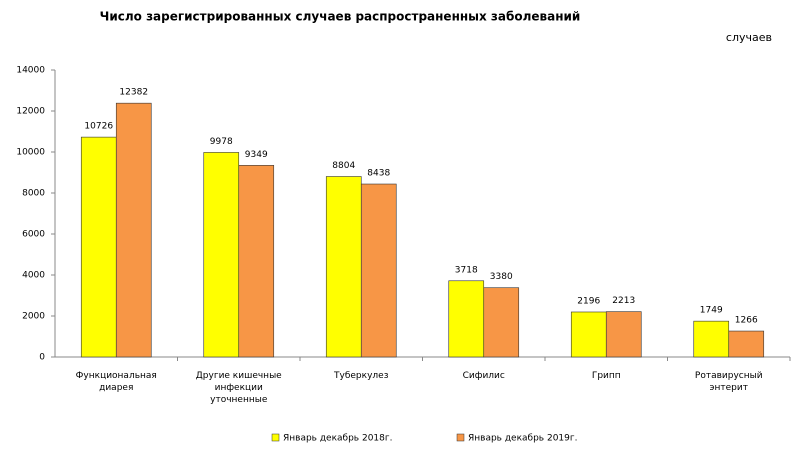 The height and width of the screenshot is (455, 800). I want to click on y-tick-label: 4000, so click(33, 276).